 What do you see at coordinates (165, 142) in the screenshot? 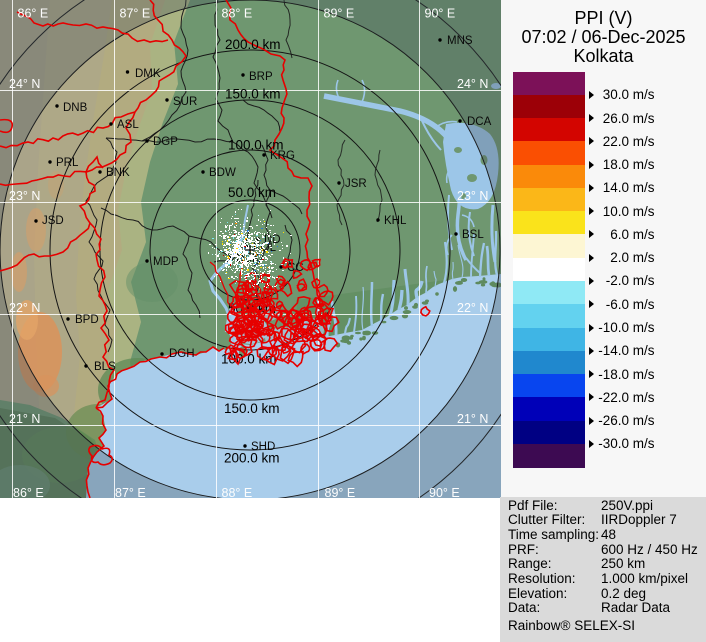
I see `svg-text: DGP` at bounding box center [165, 142].